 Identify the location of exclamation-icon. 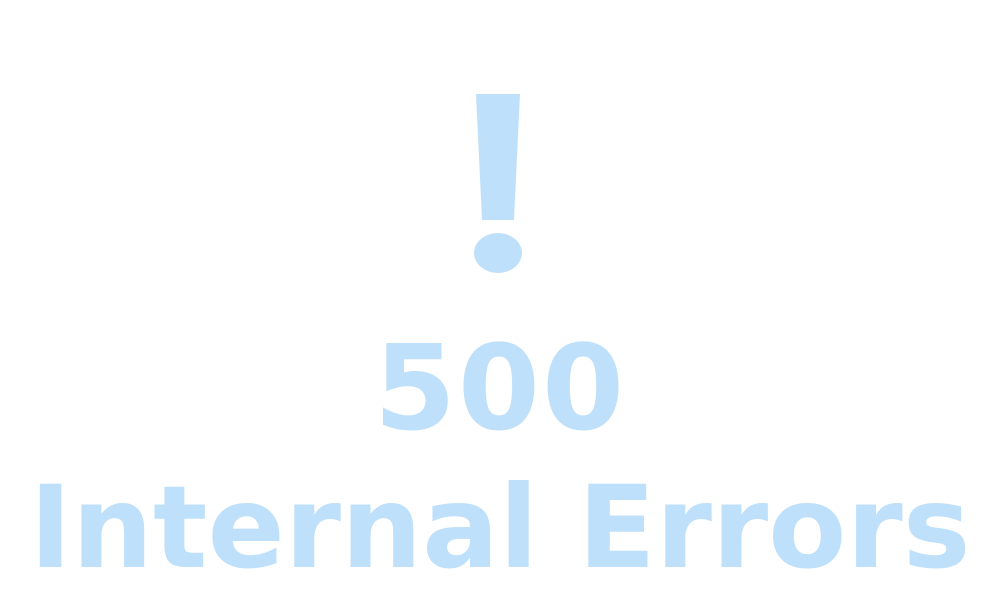
(498, 183).